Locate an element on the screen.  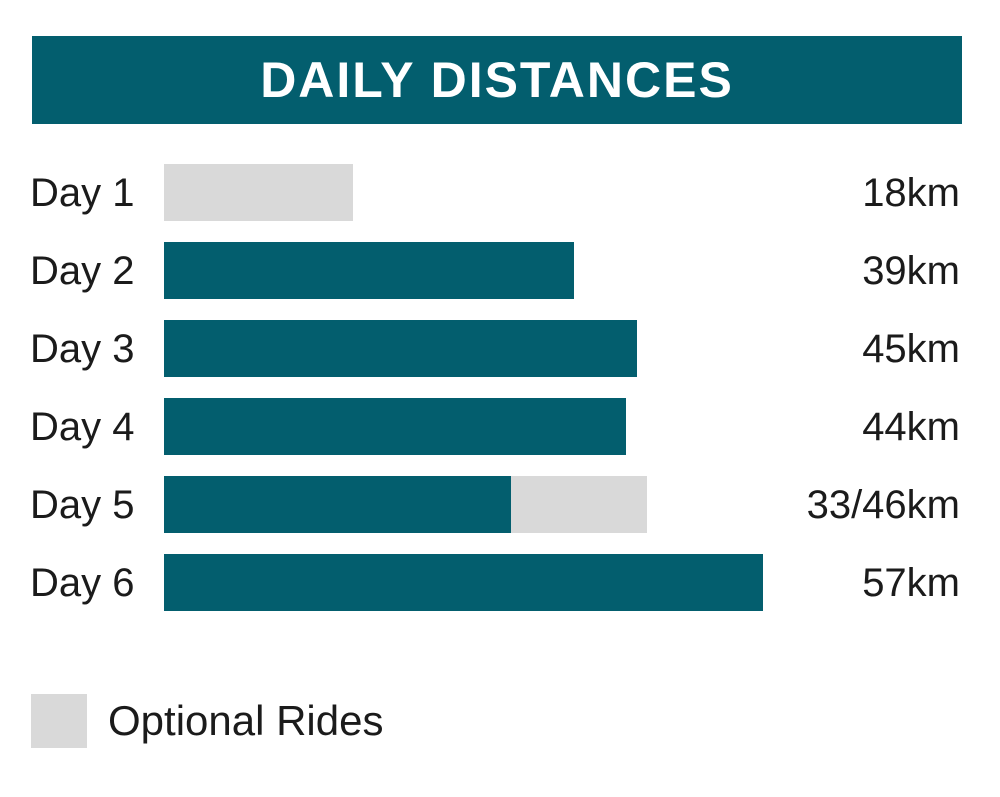
chart-title-bar: DAILY DISTANCES is located at coordinates (497, 80).